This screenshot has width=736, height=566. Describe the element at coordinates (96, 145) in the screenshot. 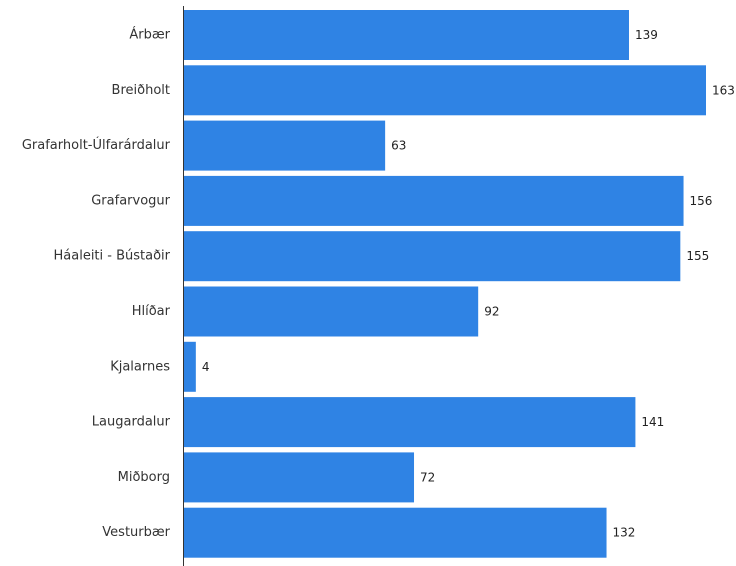

I see `category-label-grafarholt-ulfarardalur: Grafarholt-Úlfarárdalur` at that location.